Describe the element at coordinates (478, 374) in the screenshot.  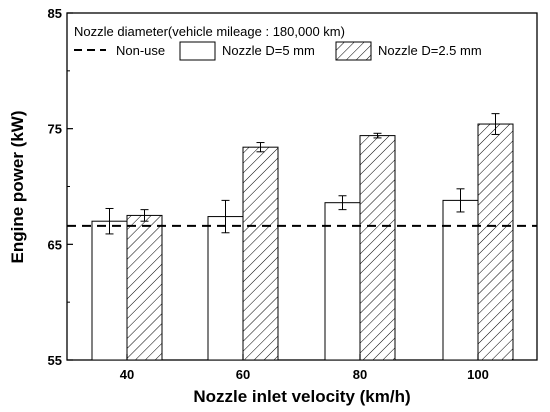
I see `x-tick-label: 100` at that location.